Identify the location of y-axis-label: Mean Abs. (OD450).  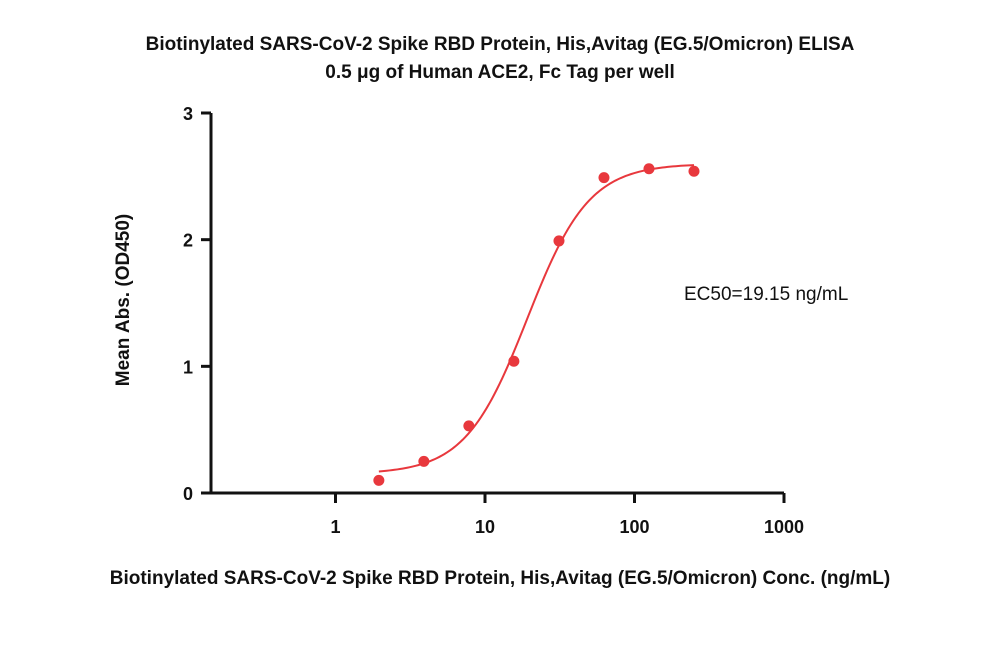
(123, 300).